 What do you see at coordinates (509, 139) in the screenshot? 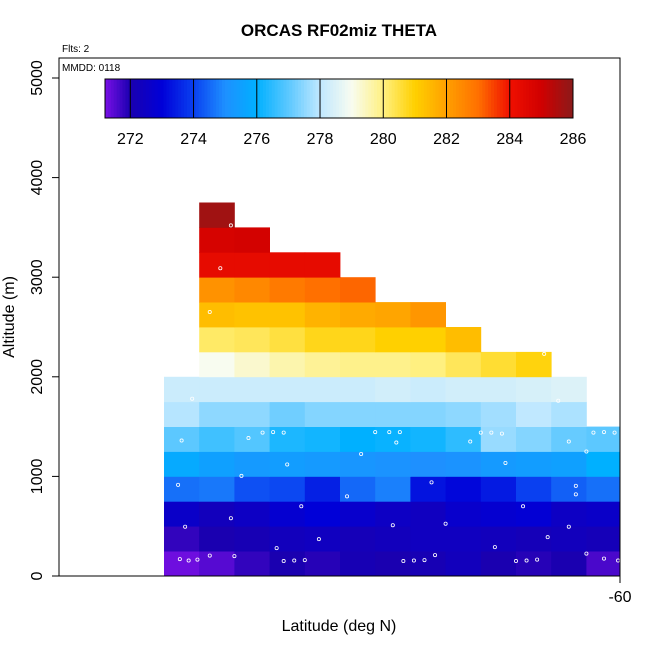
I see `colorbar-tick-label: 284` at bounding box center [509, 139].